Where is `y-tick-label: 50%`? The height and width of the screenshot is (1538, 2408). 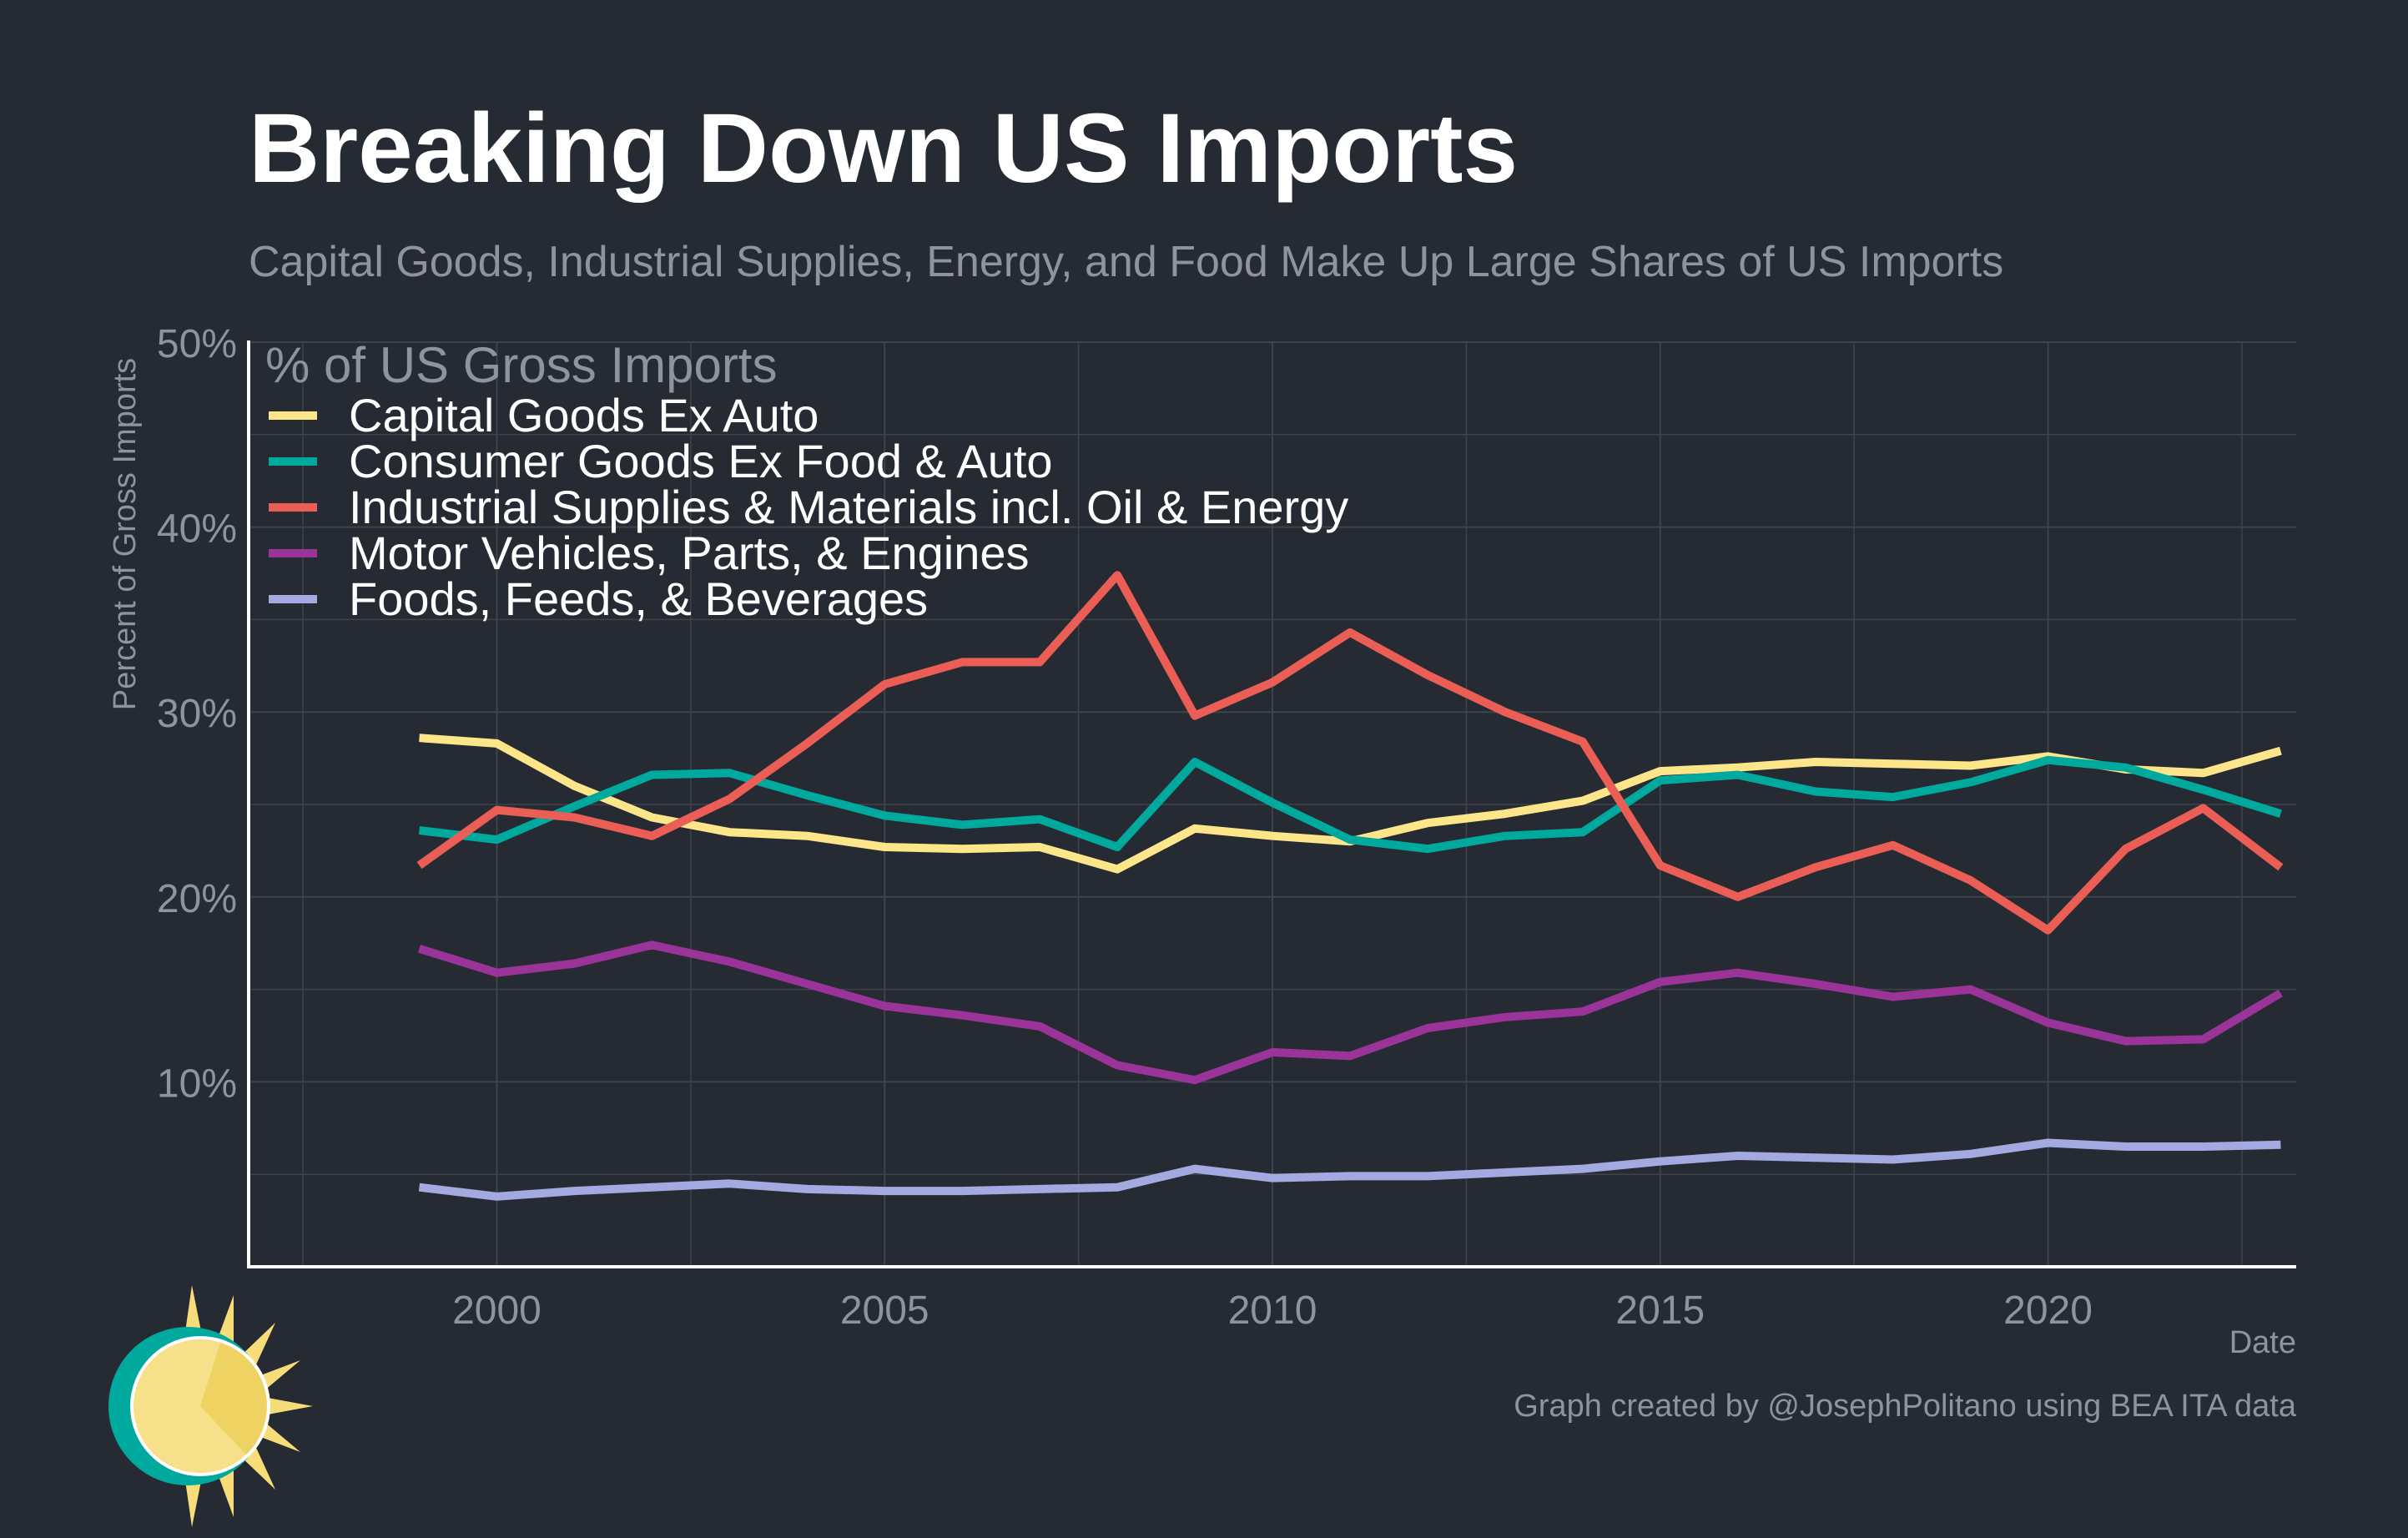 y-tick-label: 50% is located at coordinates (197, 344).